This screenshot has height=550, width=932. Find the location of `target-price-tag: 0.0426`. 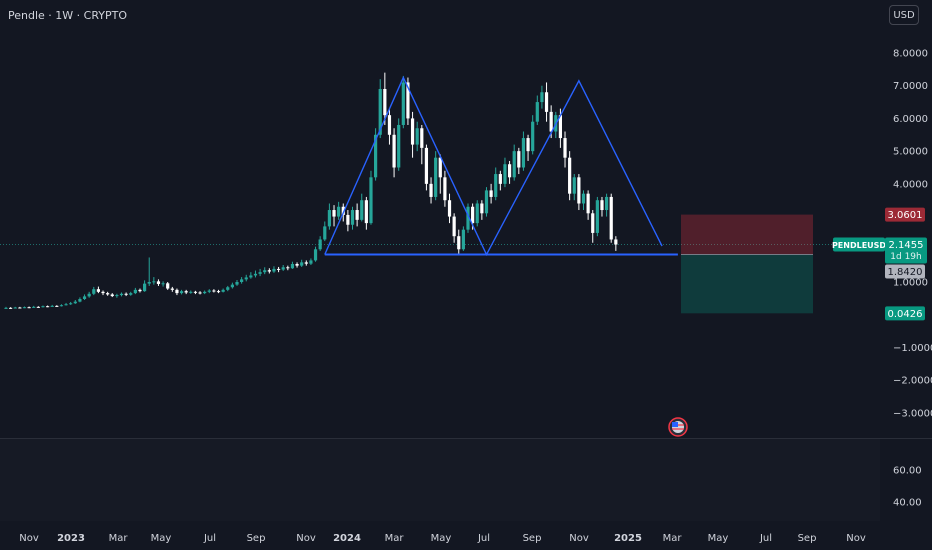

target-price-tag: 0.0426 is located at coordinates (905, 313).